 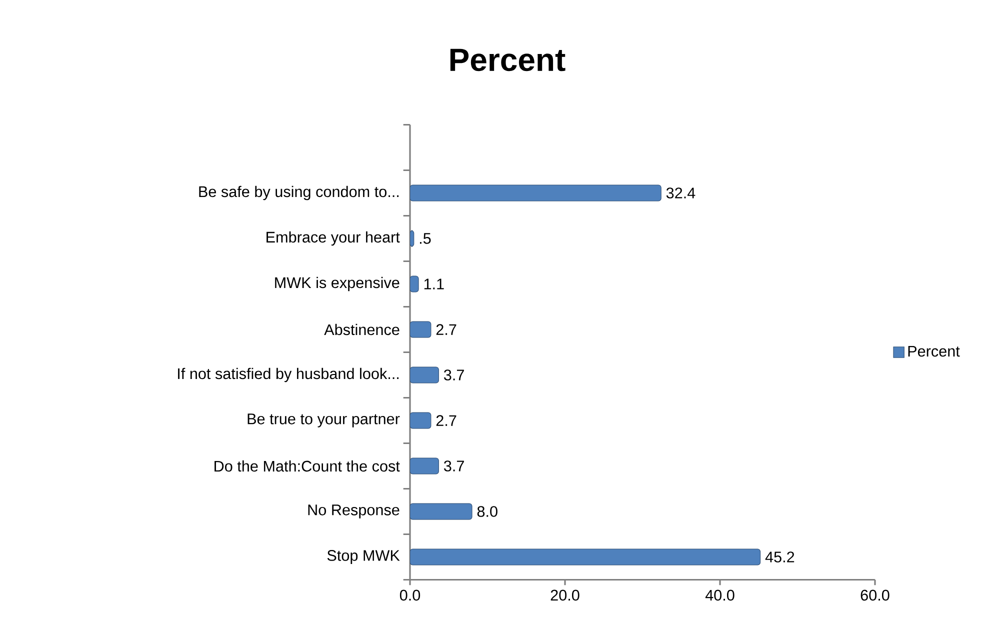 What do you see at coordinates (307, 466) in the screenshot?
I see `y-tick-label: Do the Math:Count the cost` at bounding box center [307, 466].